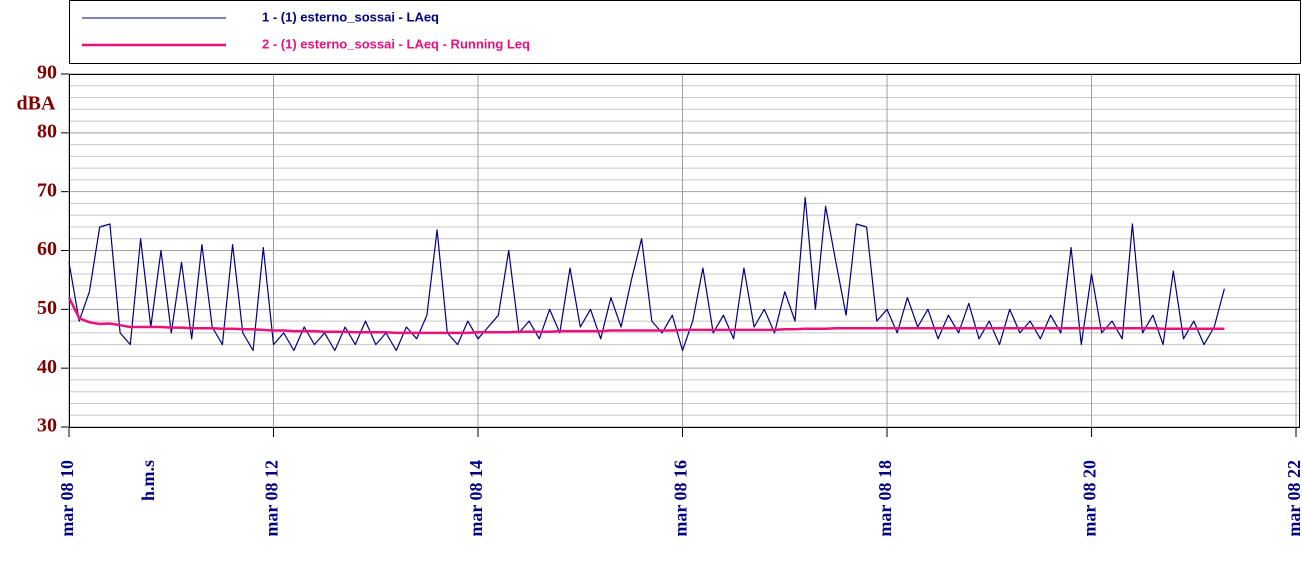  What do you see at coordinates (646, 316) in the screenshot?
I see `series-line` at bounding box center [646, 316].